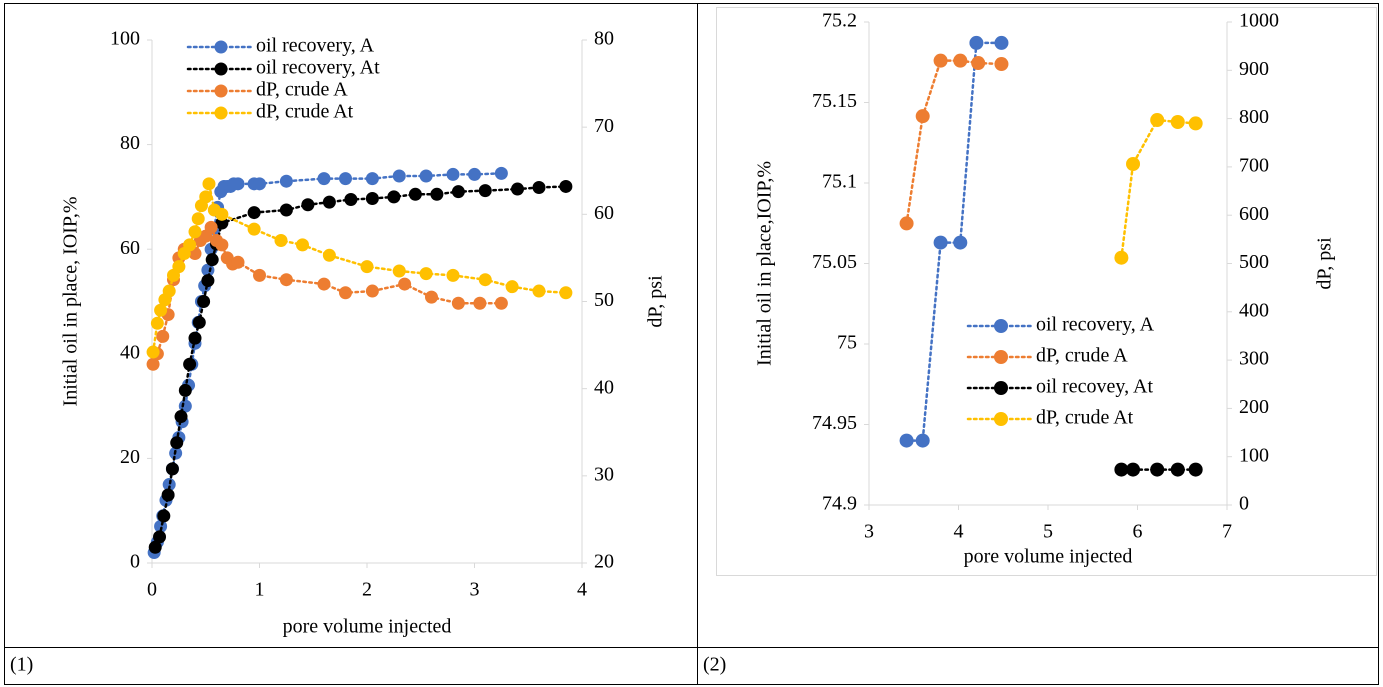 This screenshot has width=1383, height=687. What do you see at coordinates (604, 474) in the screenshot?
I see `y2-tick-label: 30` at bounding box center [604, 474].